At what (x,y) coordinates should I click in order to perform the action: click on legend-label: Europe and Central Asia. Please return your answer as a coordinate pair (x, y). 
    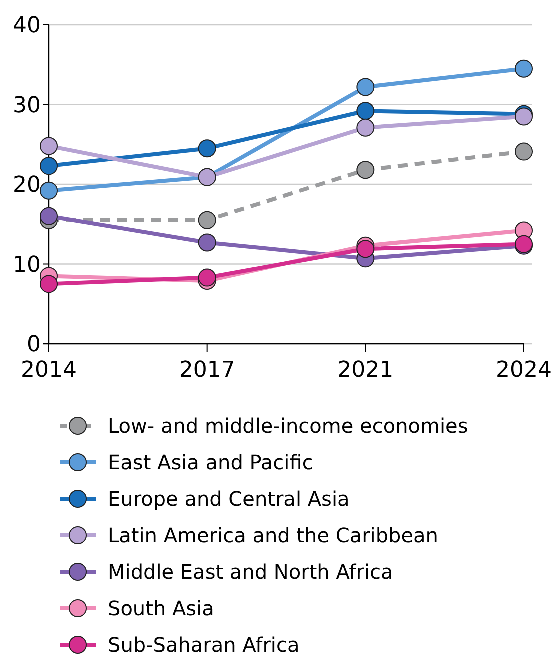
    Looking at the image, I should click on (229, 499).